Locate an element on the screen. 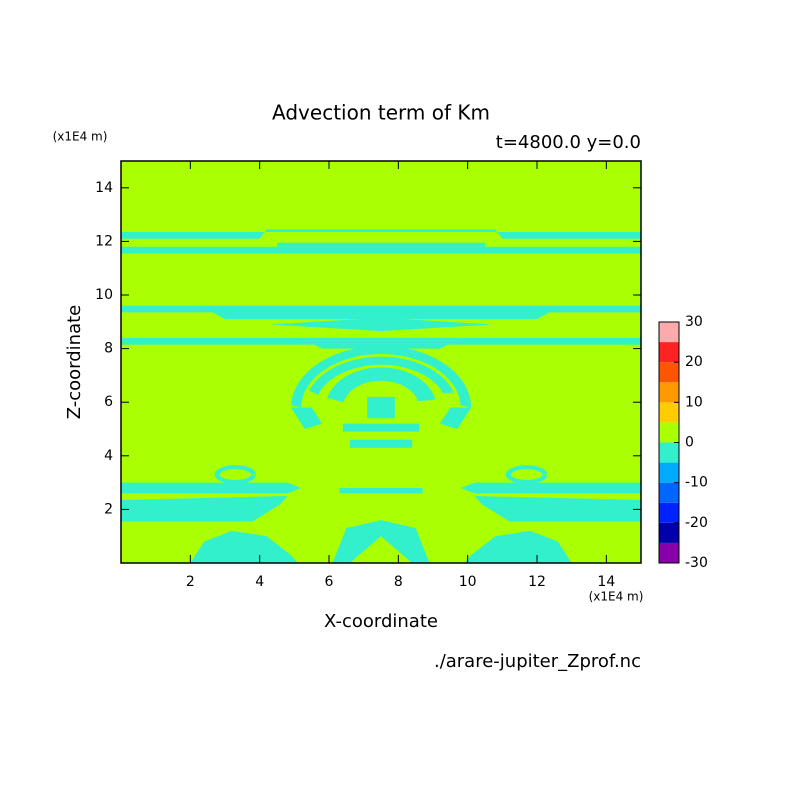 This screenshot has height=804, width=804. colorbar-tick-label: 0 is located at coordinates (689, 443).